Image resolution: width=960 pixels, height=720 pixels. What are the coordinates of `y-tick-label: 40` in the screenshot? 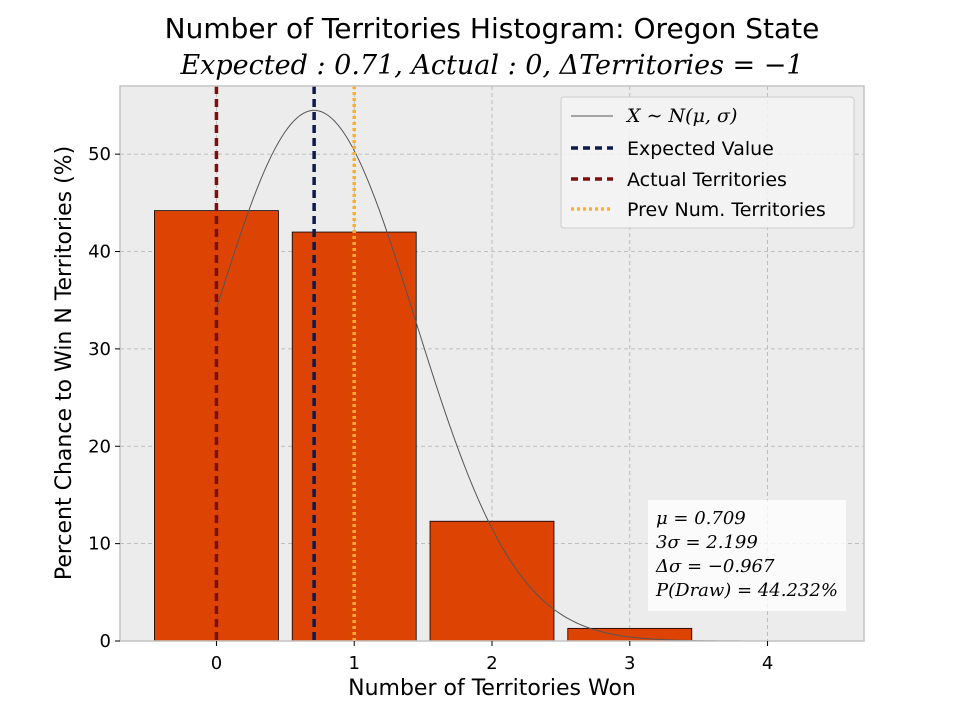 It's located at (99, 252).